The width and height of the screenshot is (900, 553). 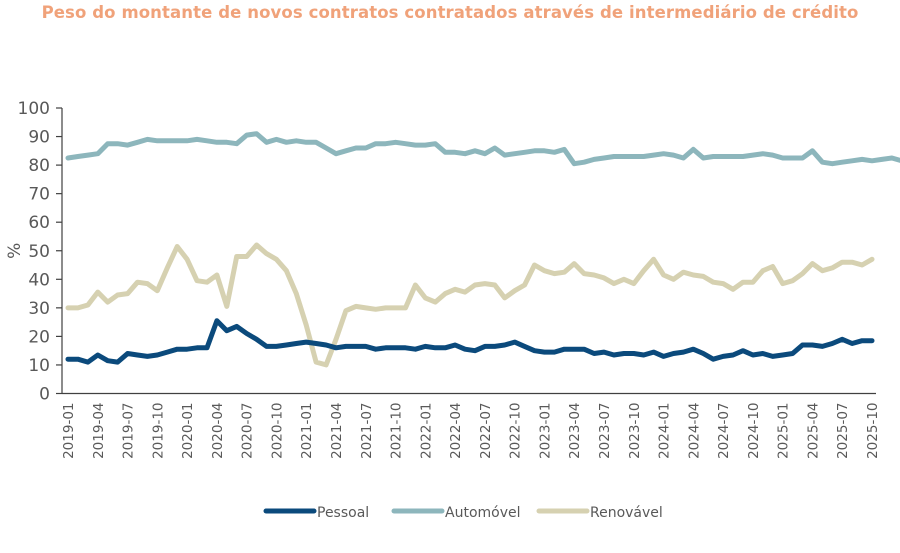 What do you see at coordinates (34, 109) in the screenshot?
I see `y-tick-label: 100` at bounding box center [34, 109].